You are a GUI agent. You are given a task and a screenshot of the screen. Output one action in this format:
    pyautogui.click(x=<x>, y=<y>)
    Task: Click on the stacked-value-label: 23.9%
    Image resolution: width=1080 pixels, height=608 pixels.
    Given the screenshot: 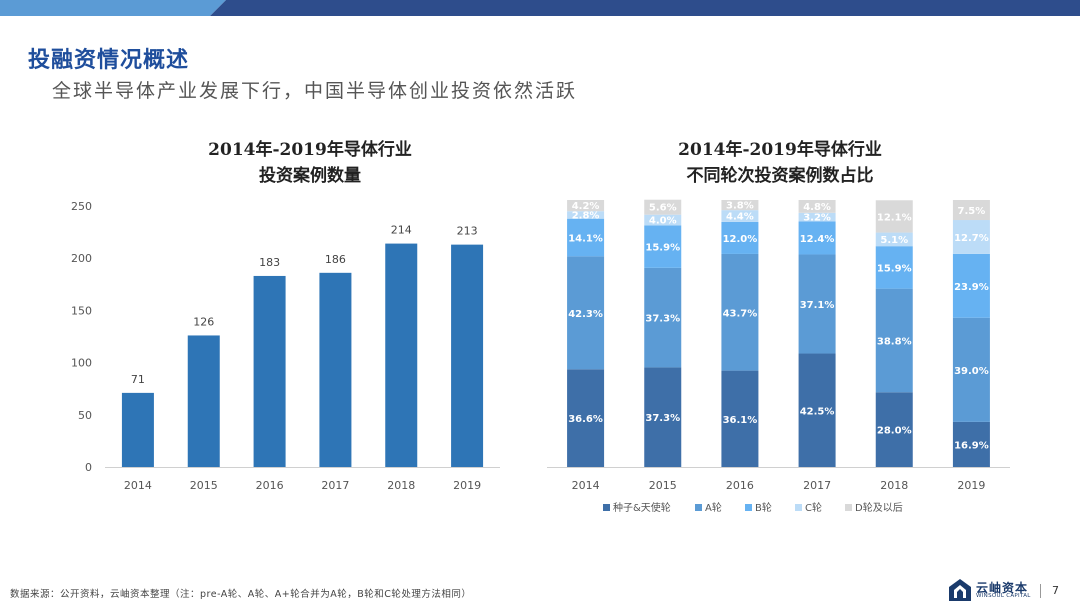 What is the action you would take?
    pyautogui.click(x=971, y=287)
    